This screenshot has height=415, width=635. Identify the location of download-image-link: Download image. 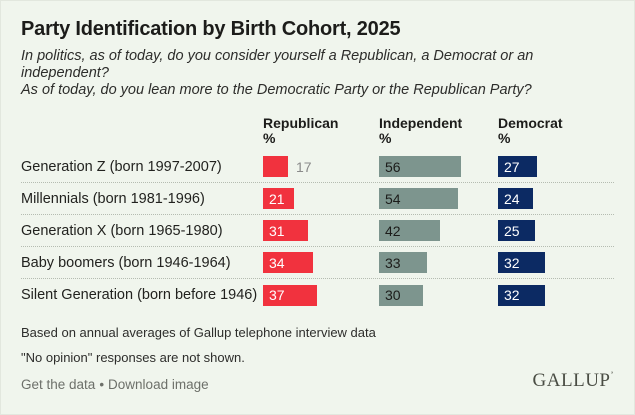
(158, 384).